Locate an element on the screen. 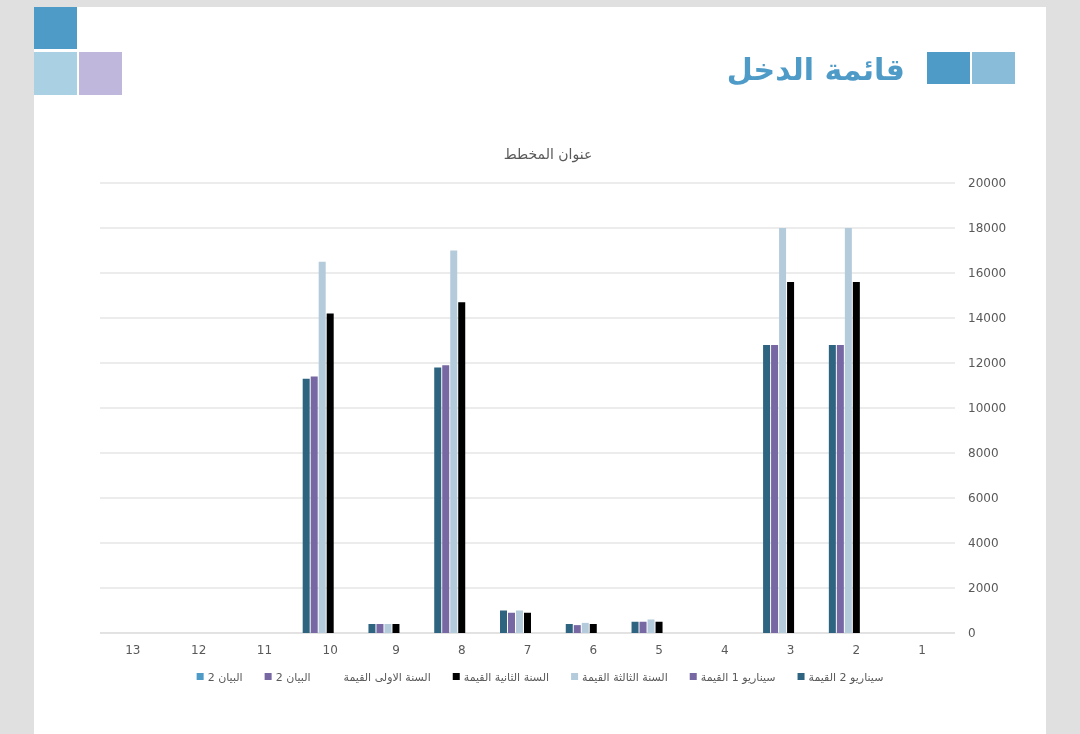 The width and height of the screenshot is (1080, 734). x-tick-label: 11 is located at coordinates (264, 650).